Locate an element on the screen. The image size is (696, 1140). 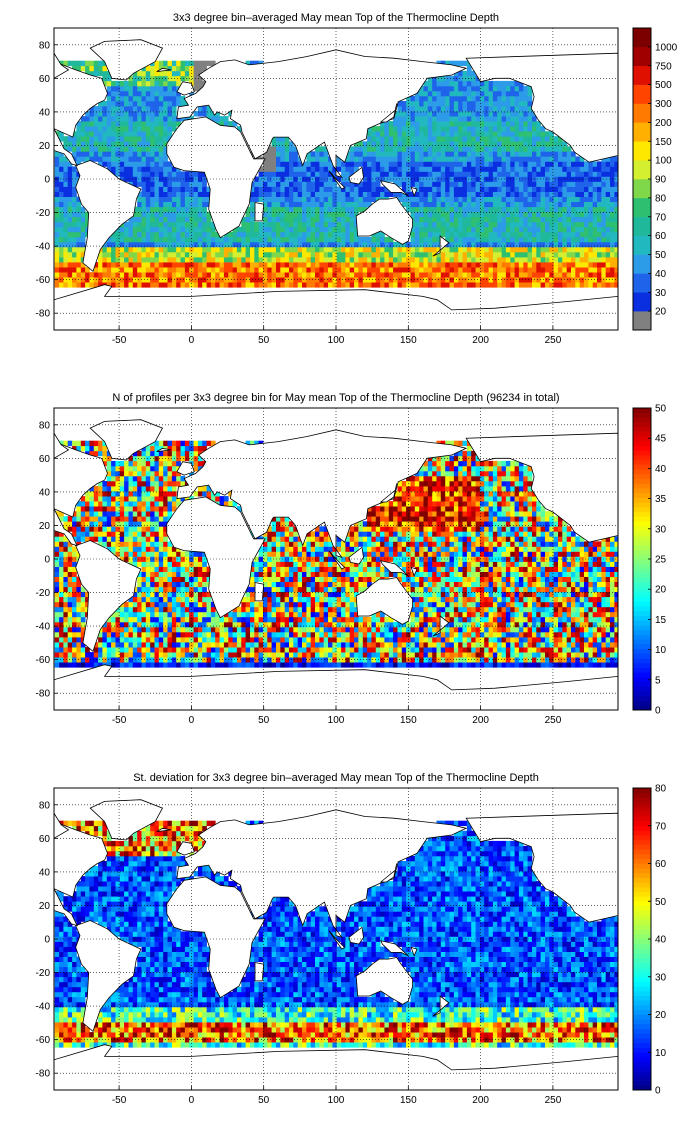
colorbar-swatch is located at coordinates (642, 189).